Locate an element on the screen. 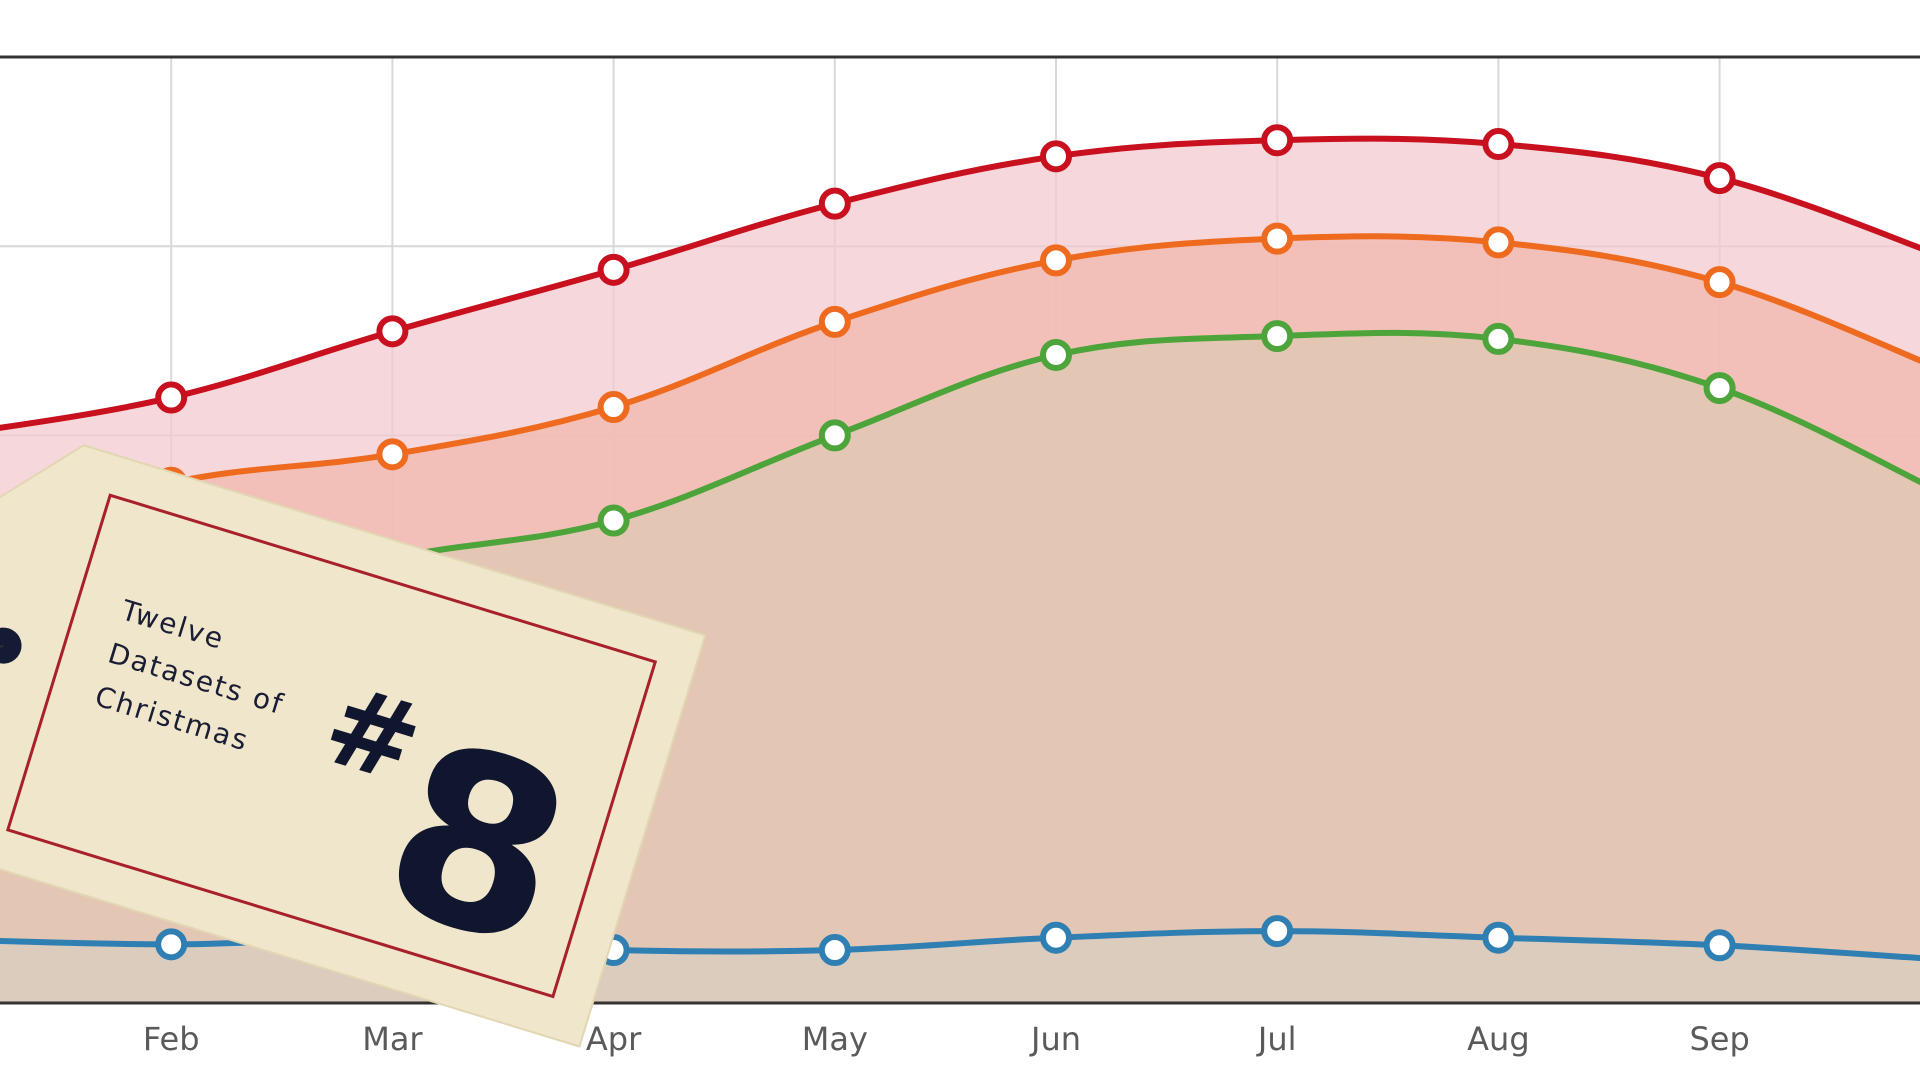  x-tick-label: Jun is located at coordinates (1055, 1039).